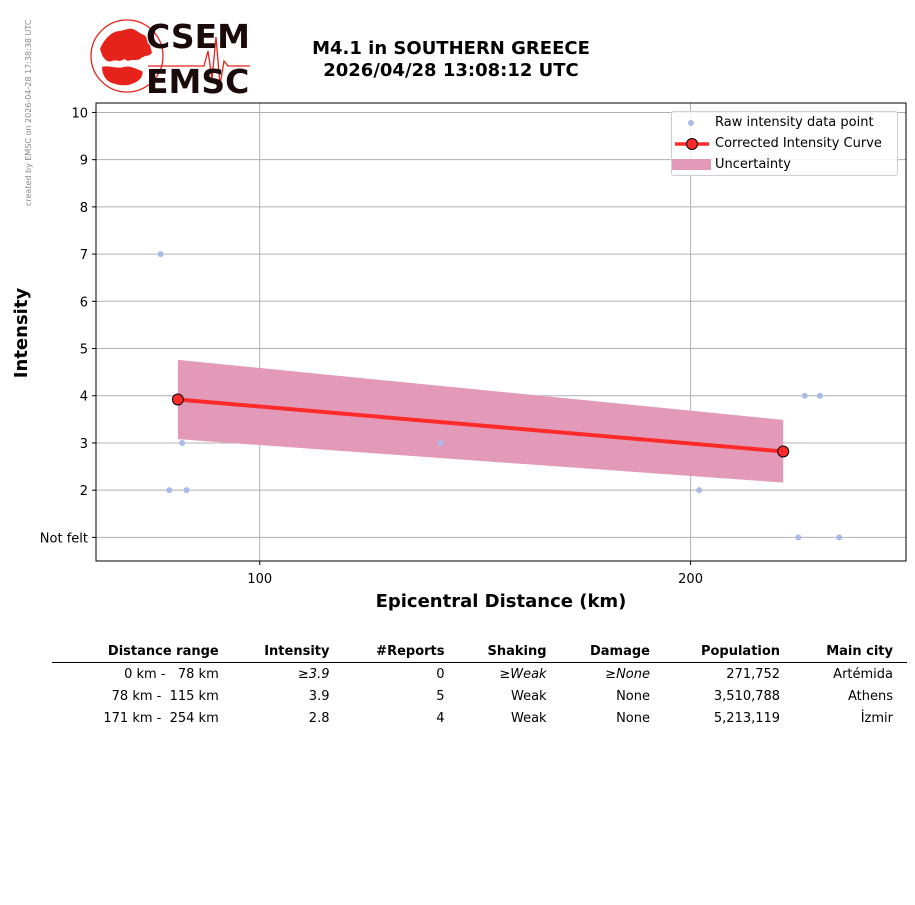  I want to click on logo-map-shape, so click(126, 57).